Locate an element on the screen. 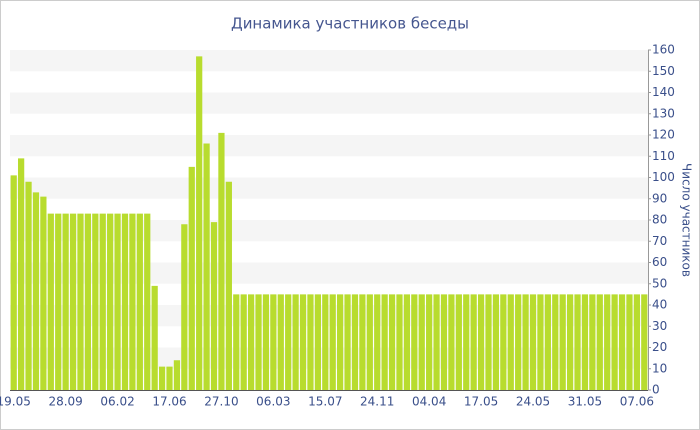 This screenshot has width=700, height=430. y-tick-label: 160 is located at coordinates (663, 50).